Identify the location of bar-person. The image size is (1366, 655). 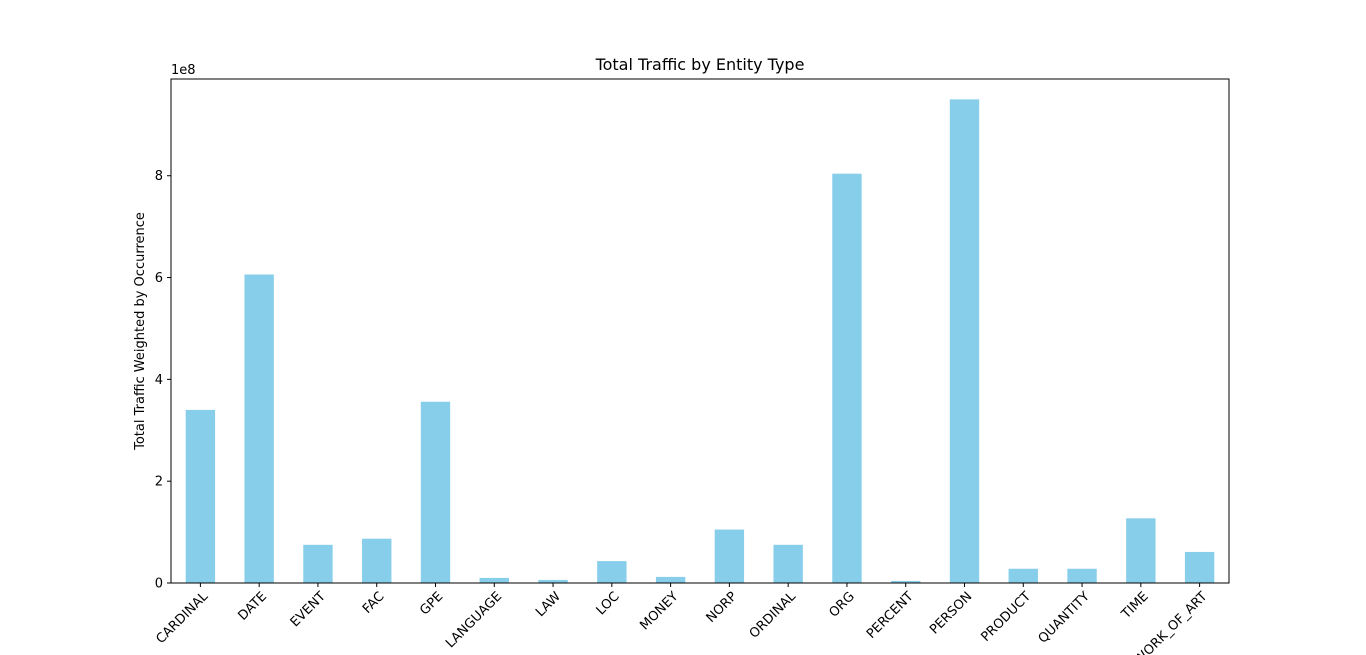
(964, 341).